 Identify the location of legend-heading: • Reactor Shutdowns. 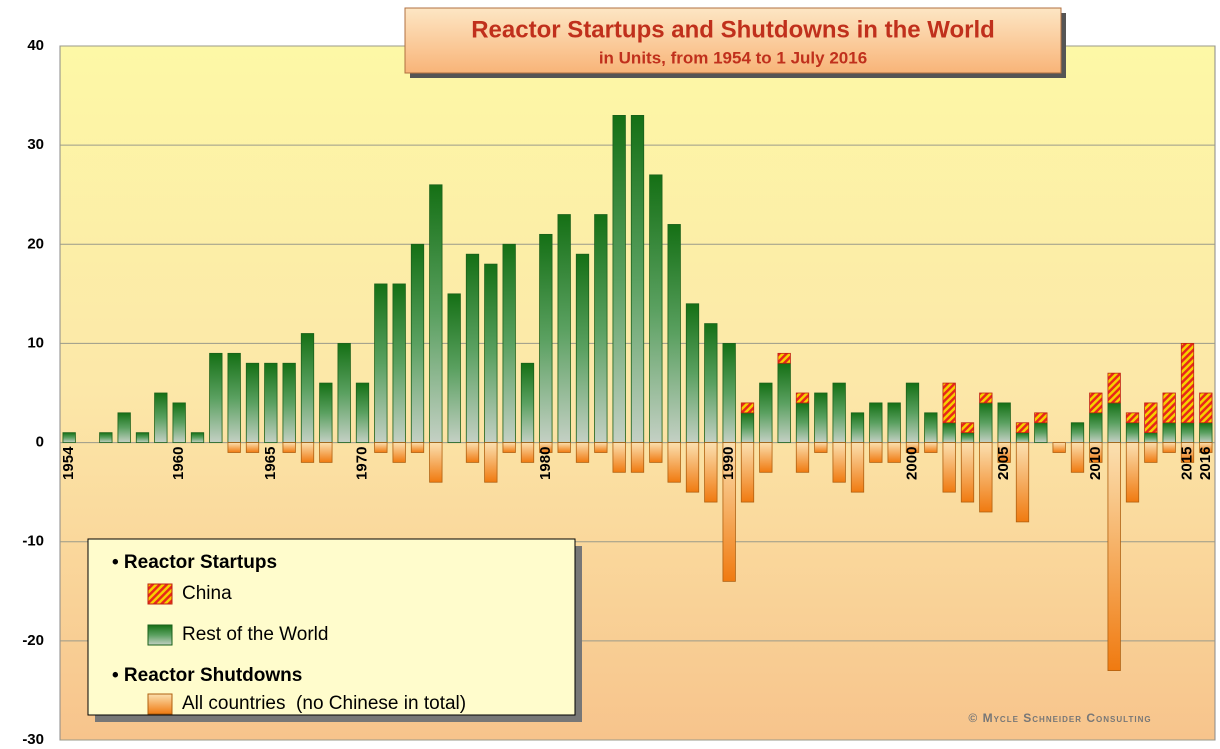
(207, 675).